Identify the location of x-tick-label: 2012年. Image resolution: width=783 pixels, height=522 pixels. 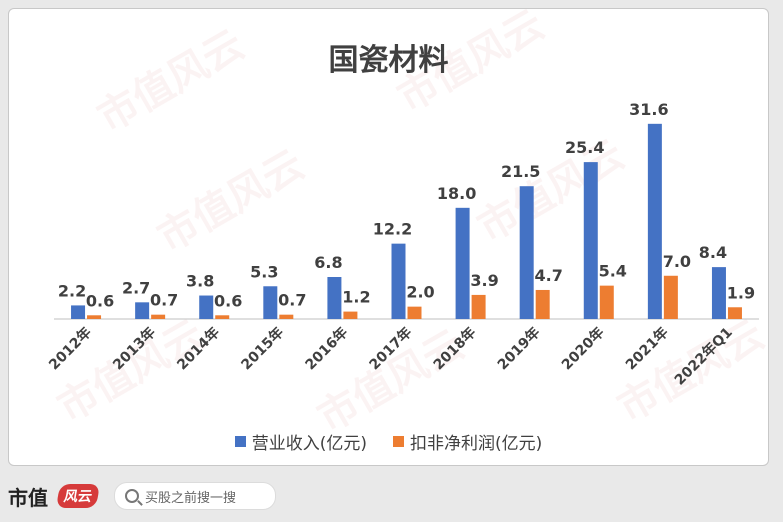
(69, 348).